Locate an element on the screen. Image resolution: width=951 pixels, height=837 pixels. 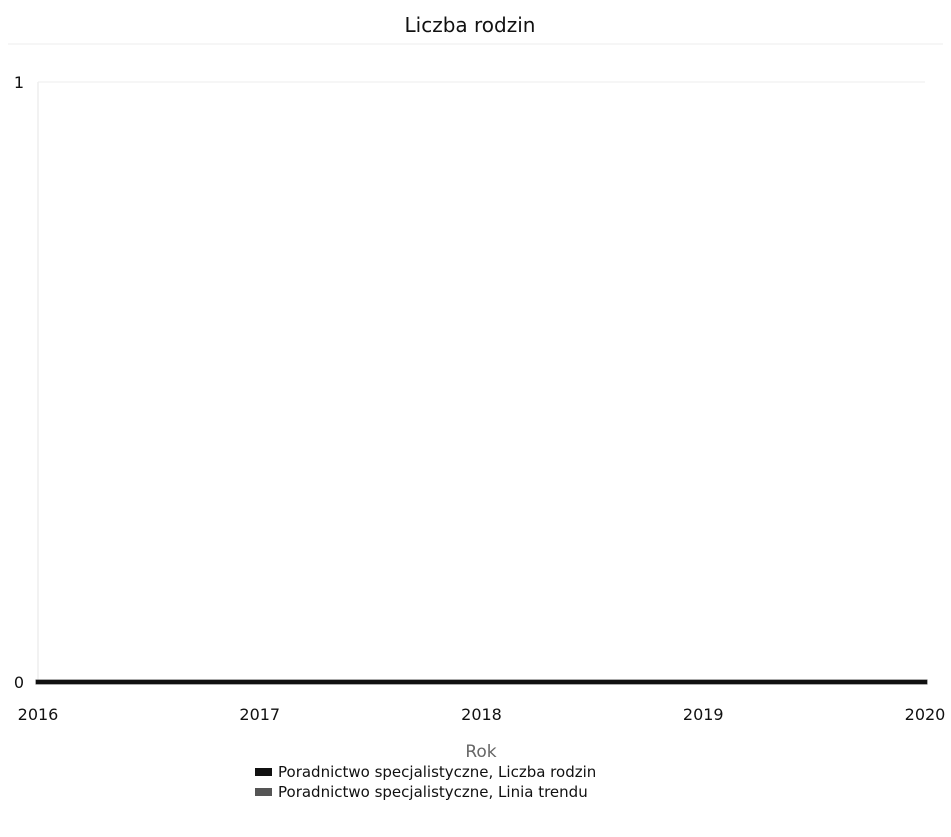
y-tick-label: 1 is located at coordinates (19, 82).